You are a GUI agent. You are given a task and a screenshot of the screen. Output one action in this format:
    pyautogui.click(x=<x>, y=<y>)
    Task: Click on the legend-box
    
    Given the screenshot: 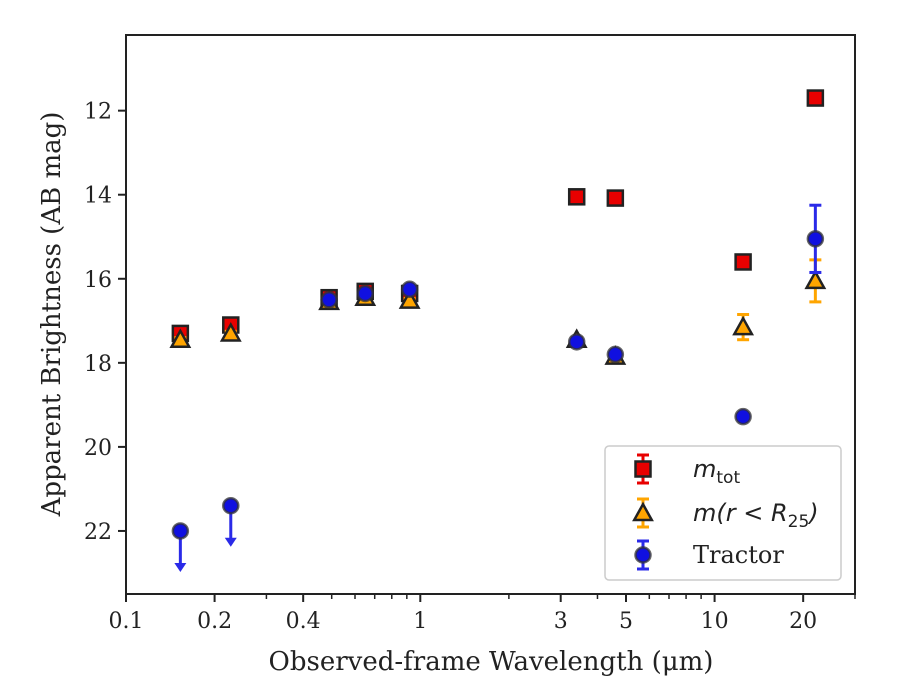 What is the action you would take?
    pyautogui.click(x=723, y=513)
    